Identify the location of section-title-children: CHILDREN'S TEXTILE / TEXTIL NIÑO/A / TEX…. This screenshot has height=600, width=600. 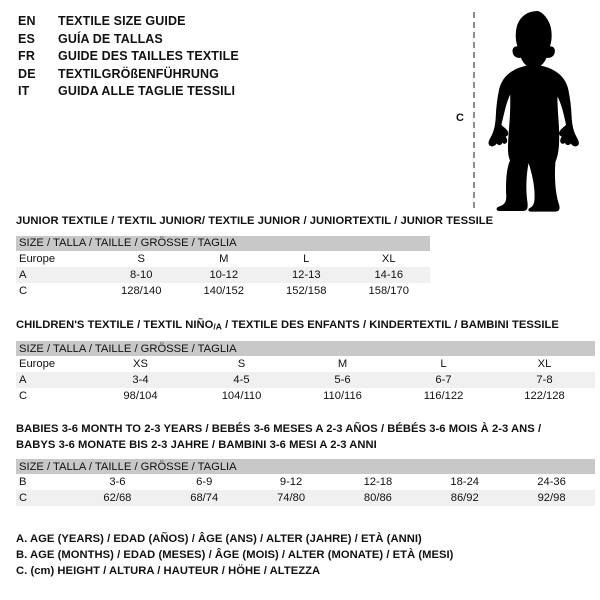
(305, 326).